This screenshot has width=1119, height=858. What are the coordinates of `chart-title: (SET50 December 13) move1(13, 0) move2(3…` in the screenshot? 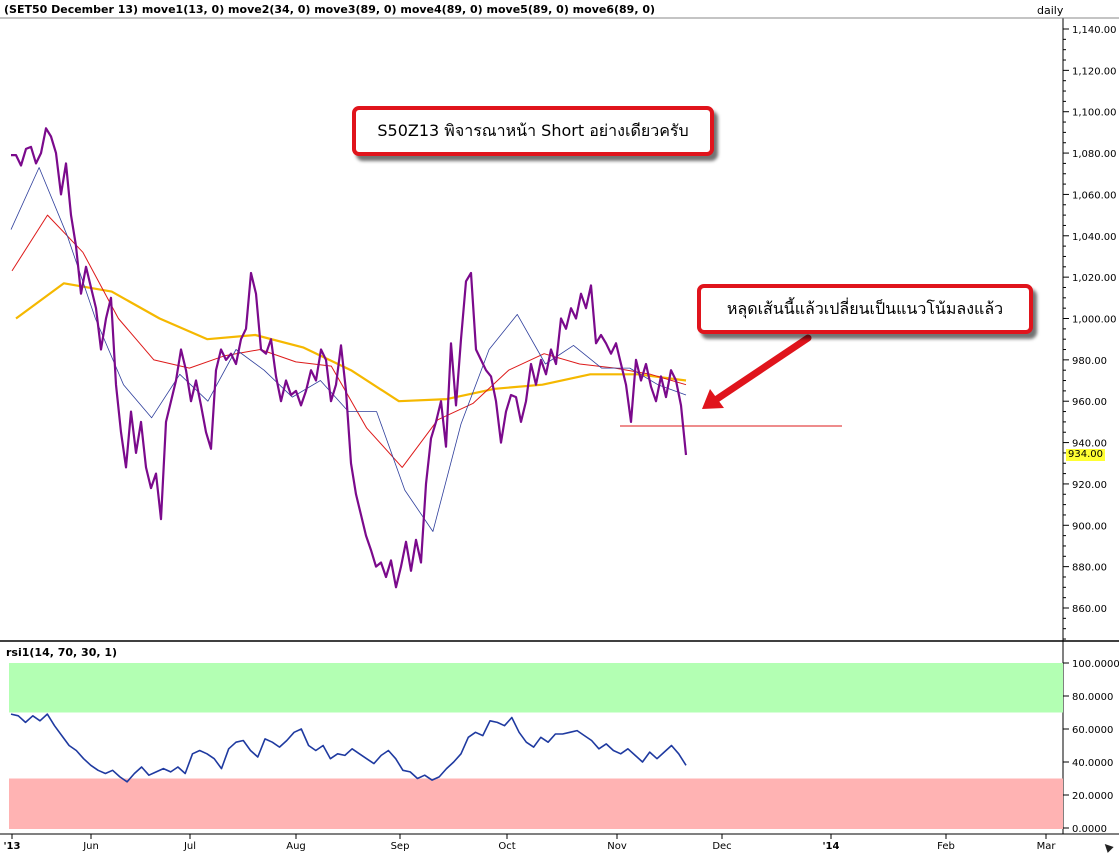 It's located at (330, 9).